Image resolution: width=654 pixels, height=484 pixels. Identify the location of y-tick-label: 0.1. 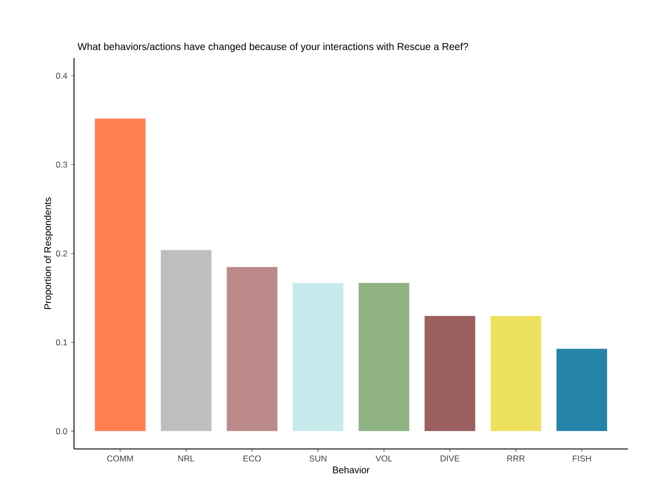
(62, 342).